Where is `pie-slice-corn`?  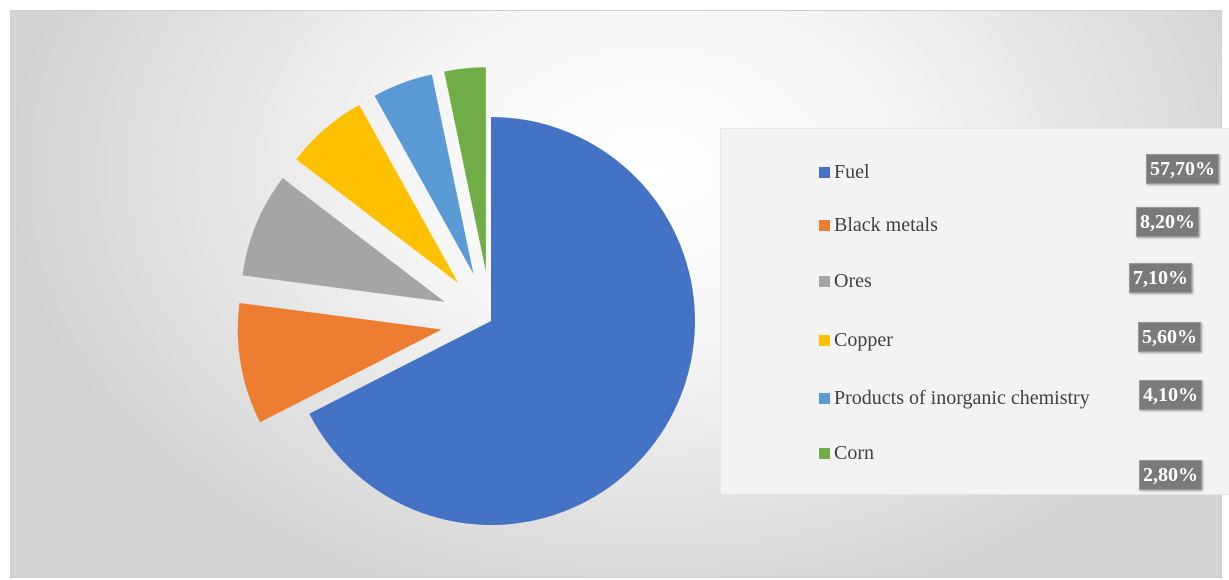
pie-slice-corn is located at coordinates (465, 169).